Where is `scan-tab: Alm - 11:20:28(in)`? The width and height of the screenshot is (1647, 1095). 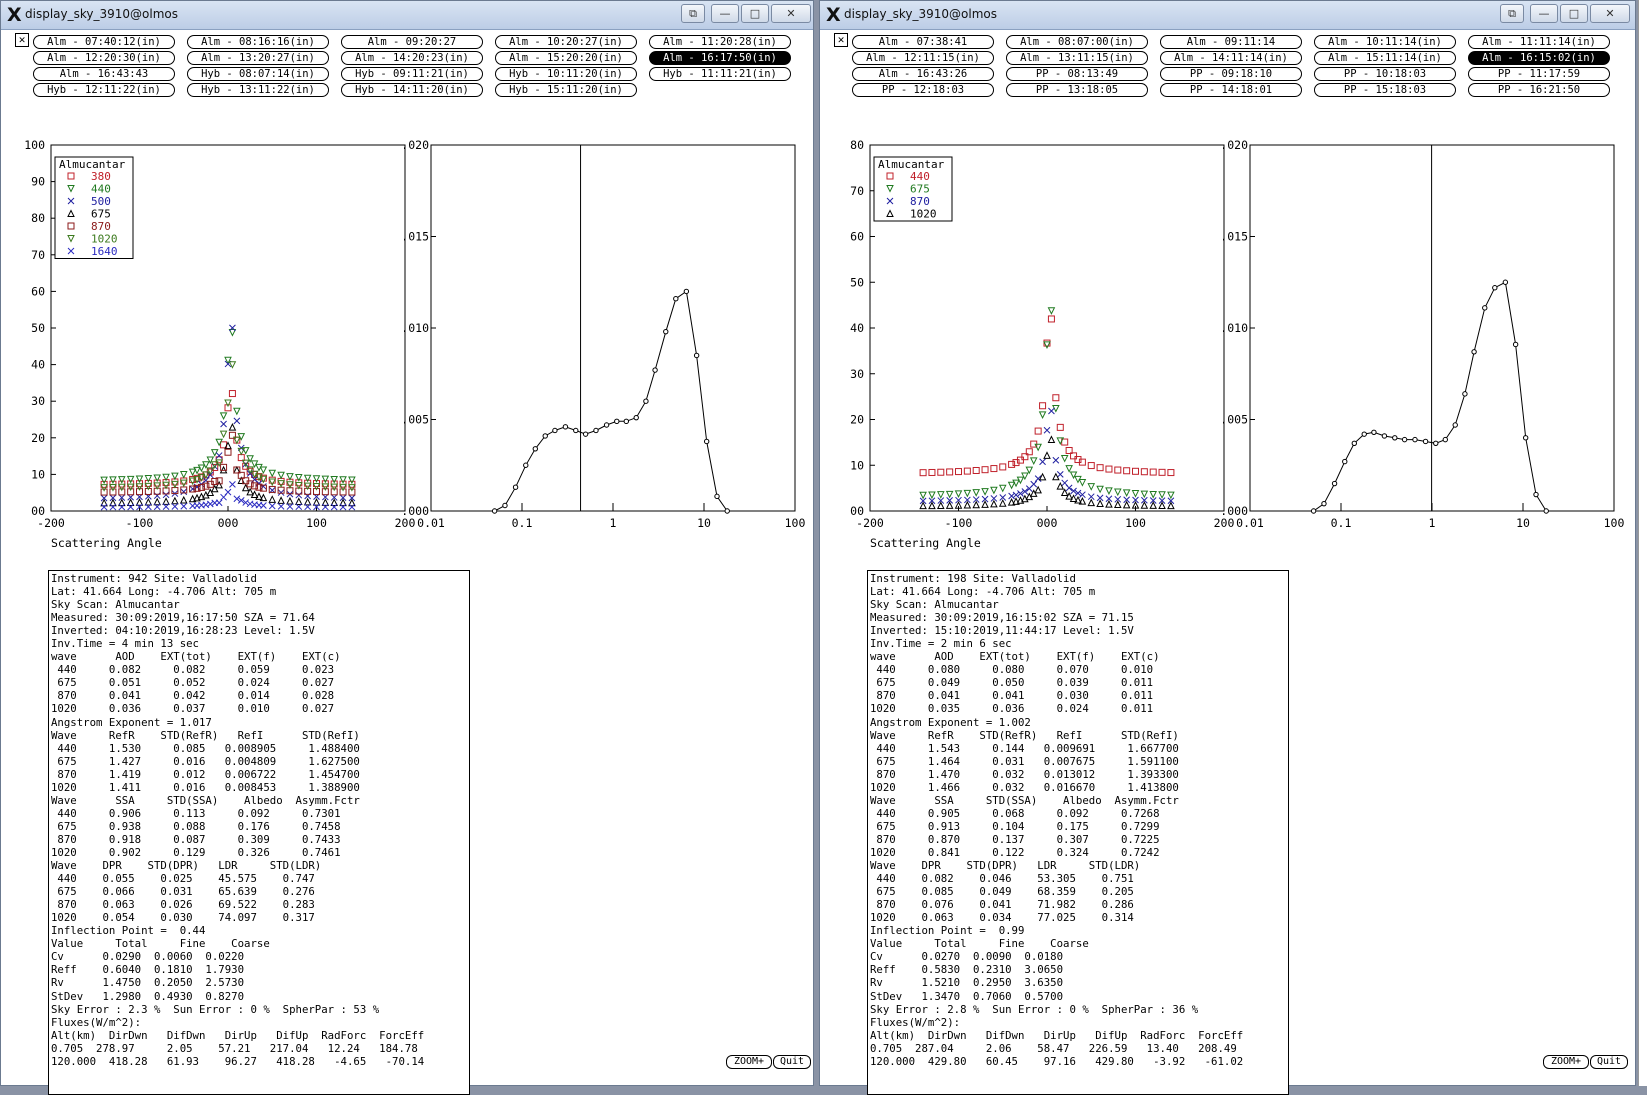 scan-tab: Alm - 11:20:28(in) is located at coordinates (720, 42).